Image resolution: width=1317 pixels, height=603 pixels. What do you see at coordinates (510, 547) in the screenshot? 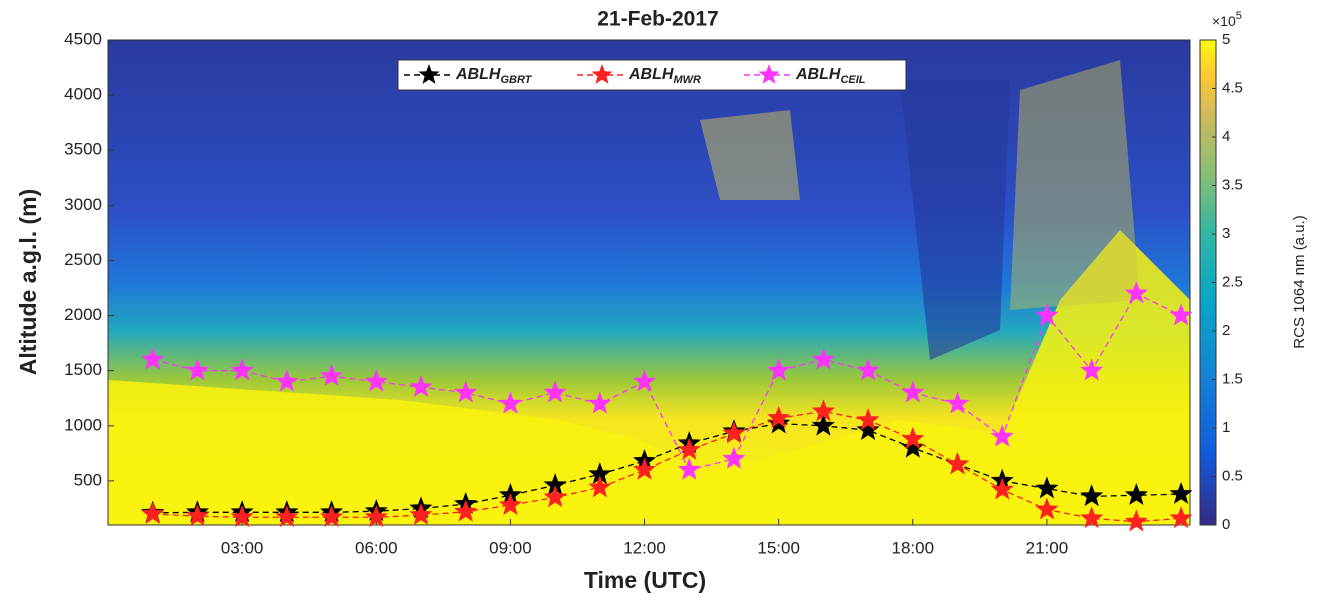
I see `x-tick-label: 09:00` at bounding box center [510, 547].